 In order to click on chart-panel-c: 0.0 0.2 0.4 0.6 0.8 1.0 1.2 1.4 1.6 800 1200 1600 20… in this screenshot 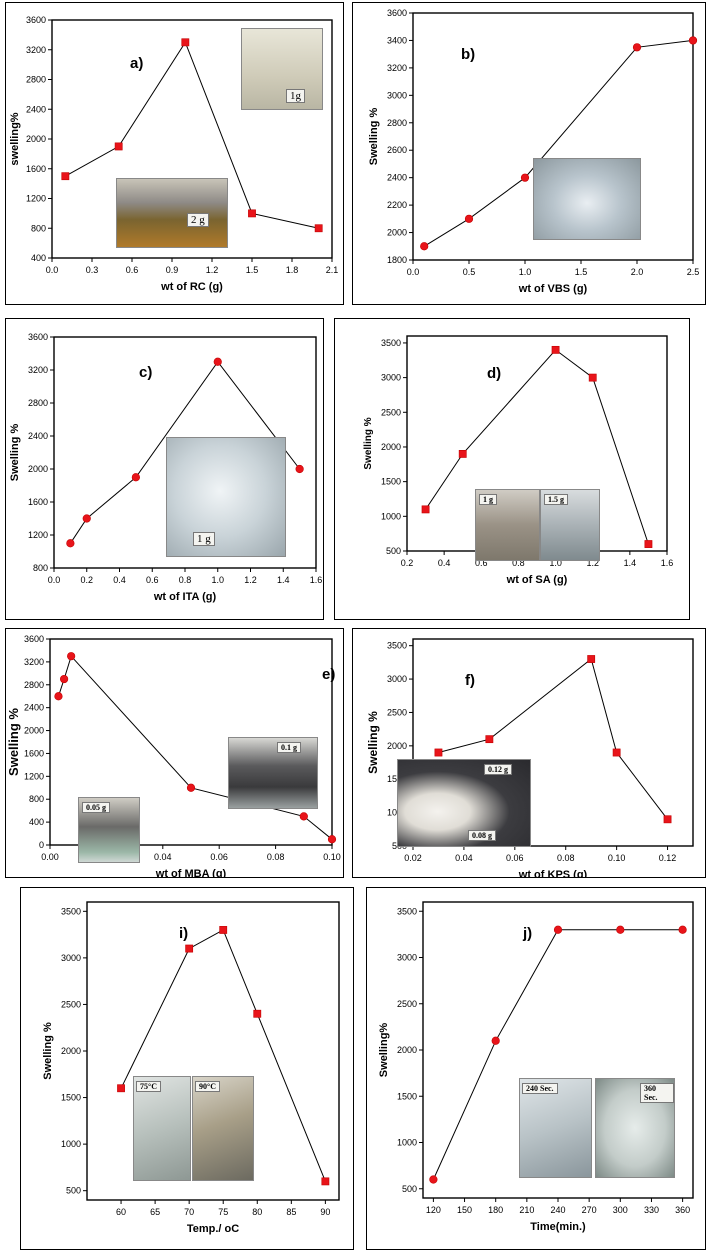, I will do `click(164, 469)`.